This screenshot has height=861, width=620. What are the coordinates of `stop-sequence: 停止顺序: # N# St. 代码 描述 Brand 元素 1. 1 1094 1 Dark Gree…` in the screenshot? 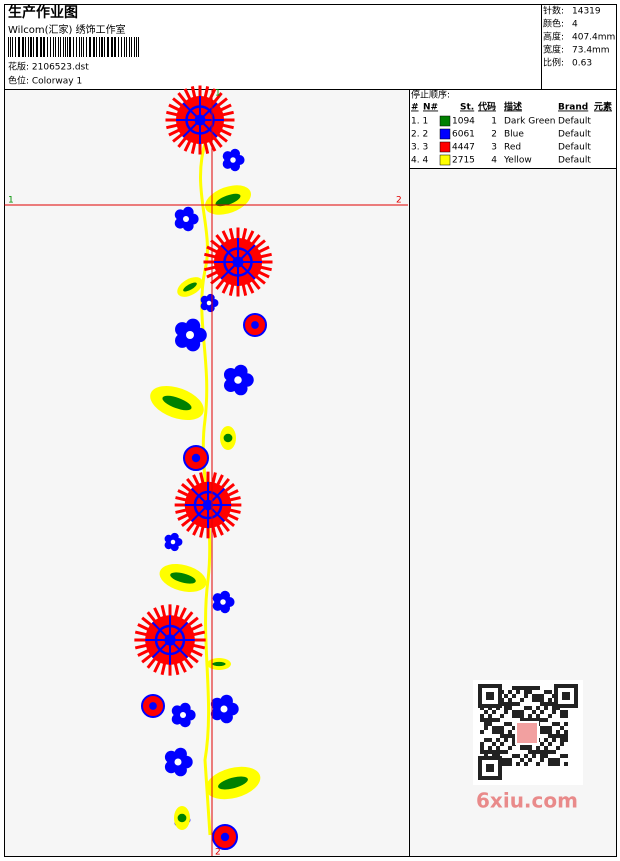 It's located at (511, 127).